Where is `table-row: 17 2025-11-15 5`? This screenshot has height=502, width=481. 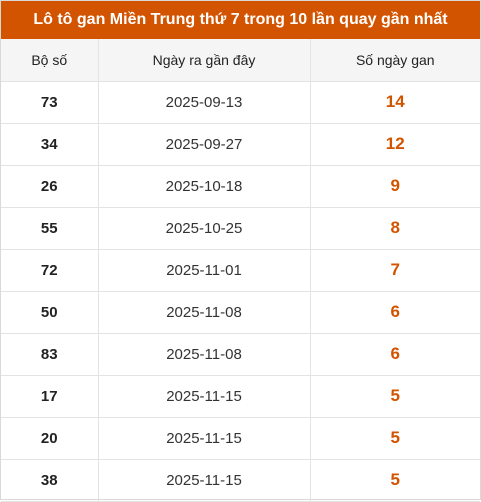
table-row: 17 2025-11-15 5 is located at coordinates (240, 396).